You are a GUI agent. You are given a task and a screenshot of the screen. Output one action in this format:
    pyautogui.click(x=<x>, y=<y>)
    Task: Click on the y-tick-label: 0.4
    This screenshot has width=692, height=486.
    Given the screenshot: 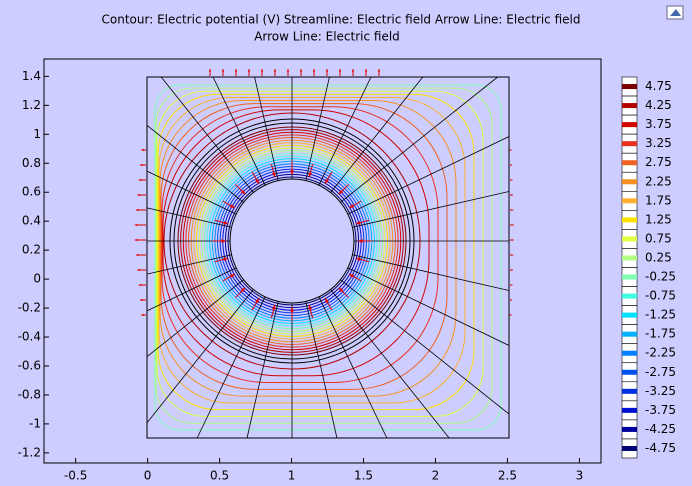 What is the action you would take?
    pyautogui.click(x=31, y=221)
    